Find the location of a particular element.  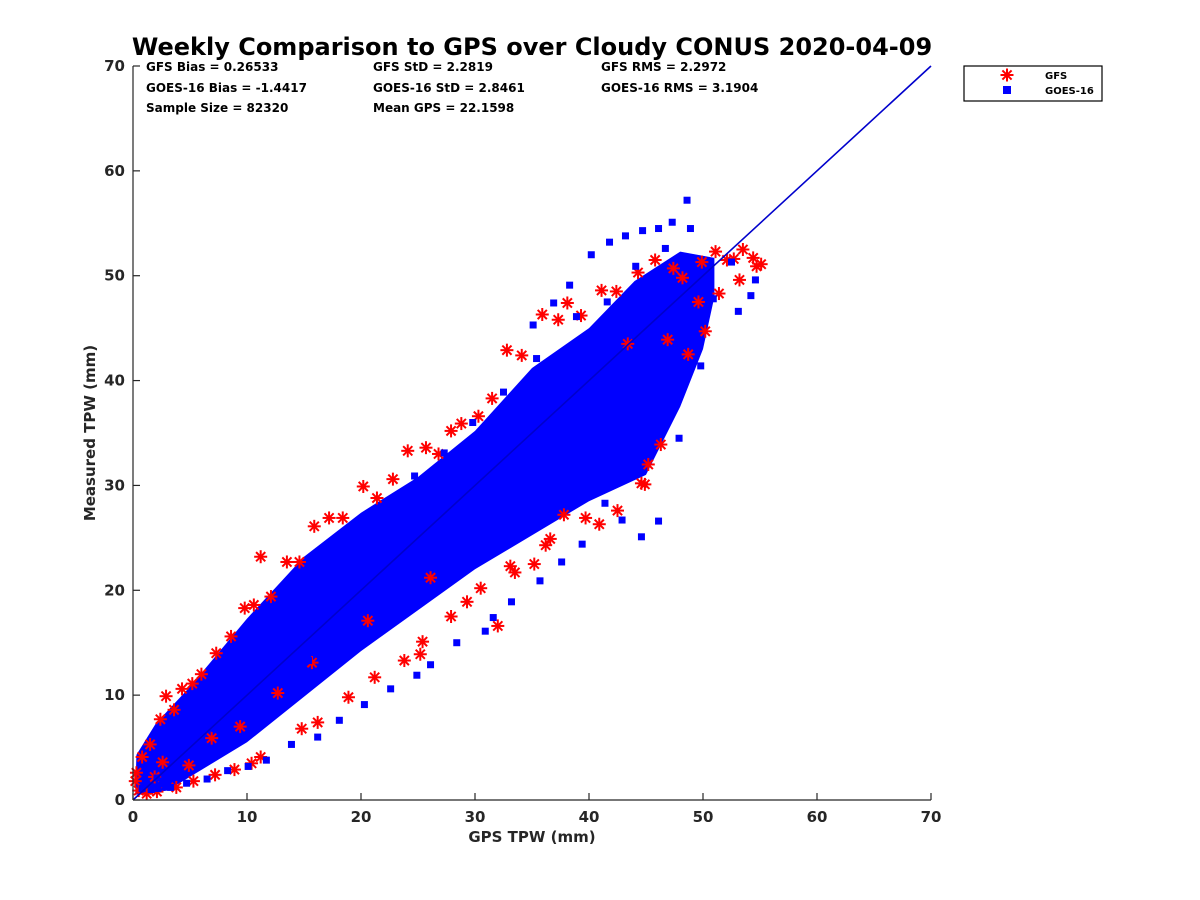

x-tick-label: 20 is located at coordinates (361, 817).